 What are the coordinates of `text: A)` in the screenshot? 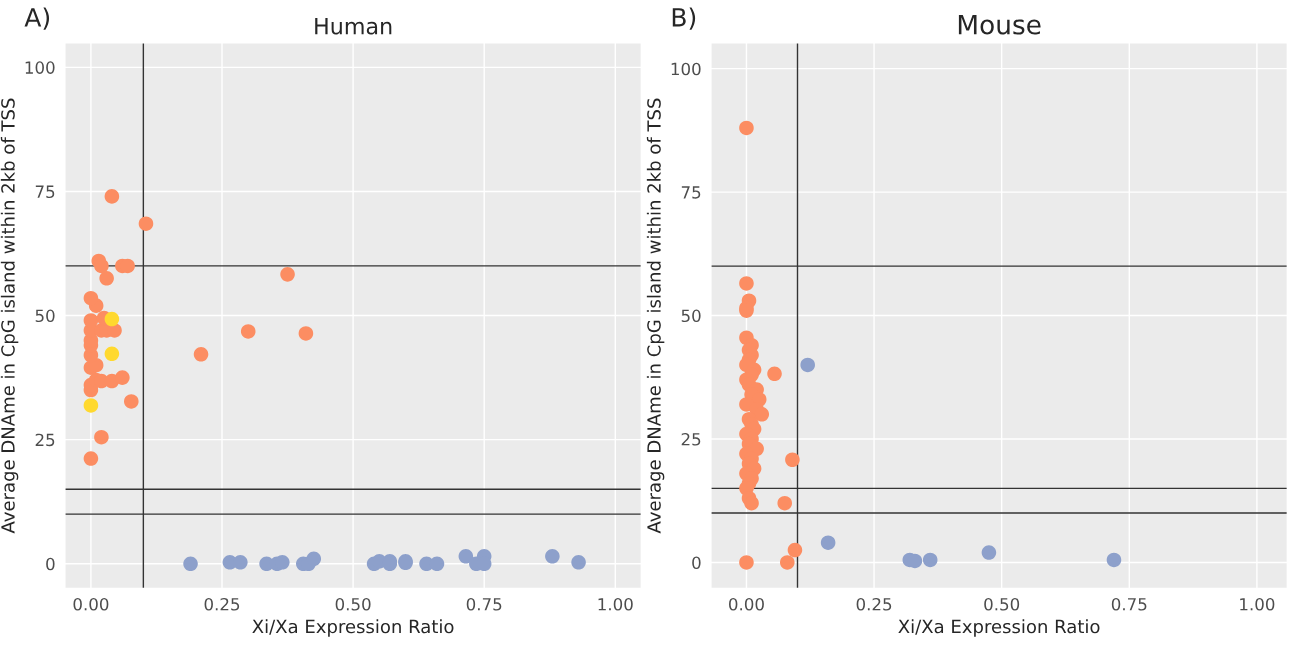 It's located at (37, 18).